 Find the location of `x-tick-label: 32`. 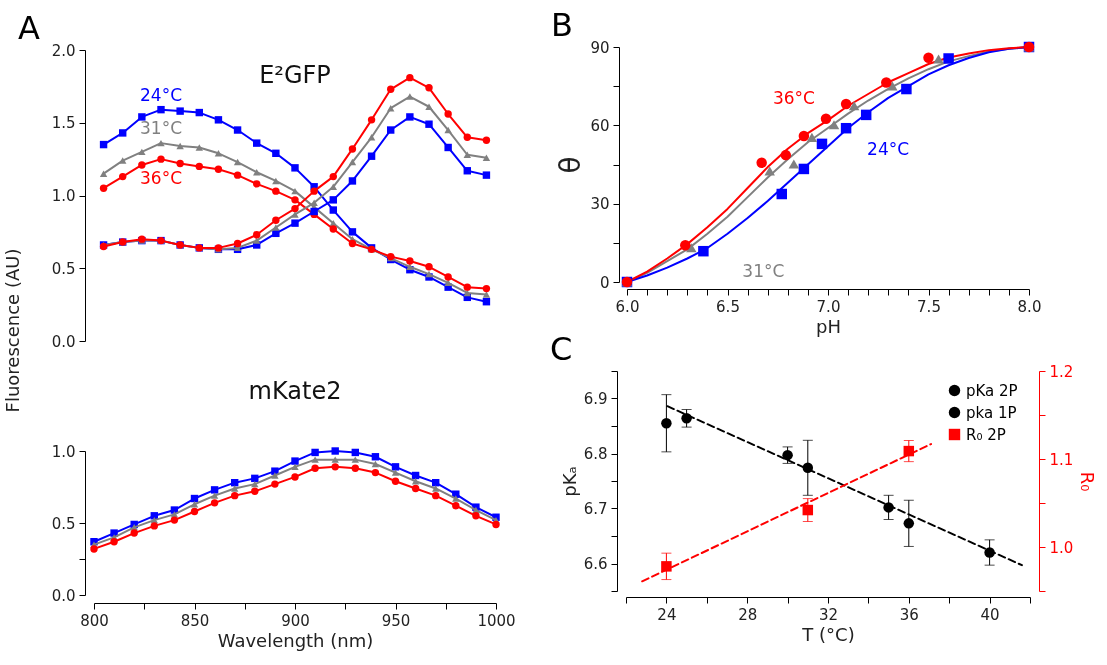

x-tick-label: 32 is located at coordinates (828, 614).